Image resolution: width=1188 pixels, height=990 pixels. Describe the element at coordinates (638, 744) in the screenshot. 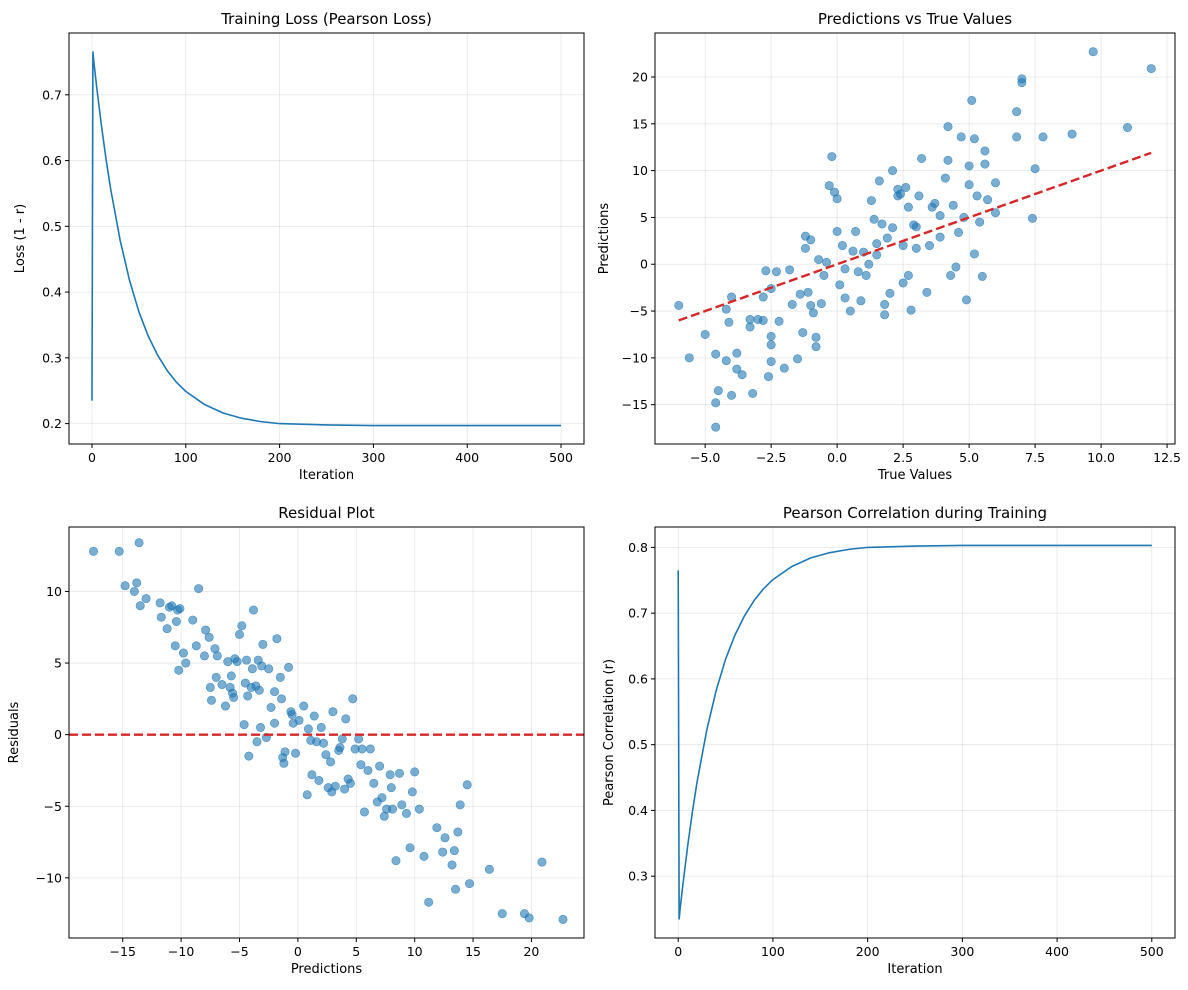

I see `y-tick-label: 0.5` at that location.